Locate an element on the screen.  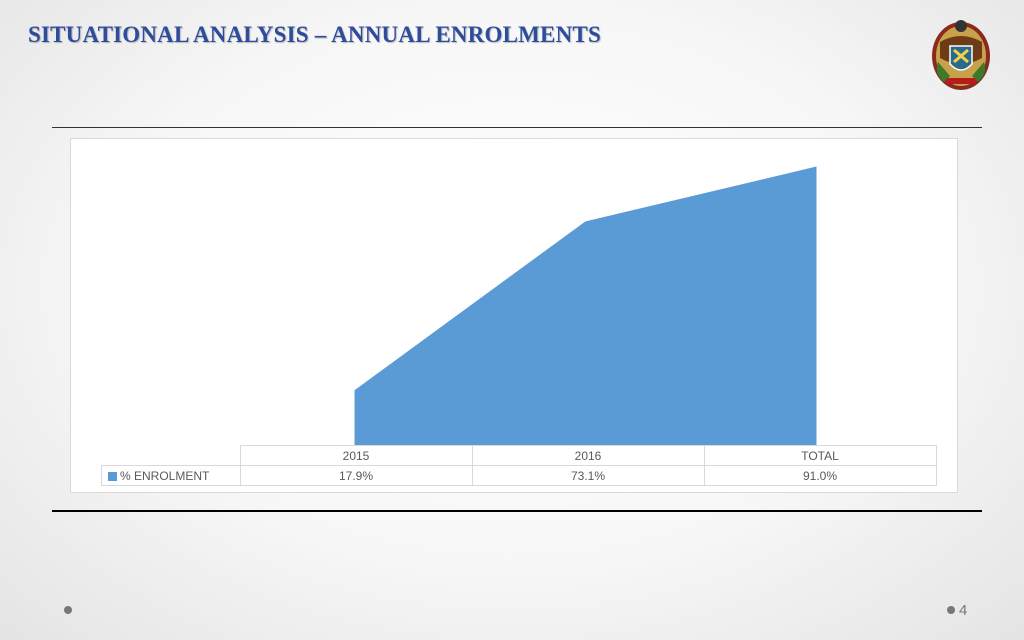
series-name: % ENROLMENT is located at coordinates (165, 475).